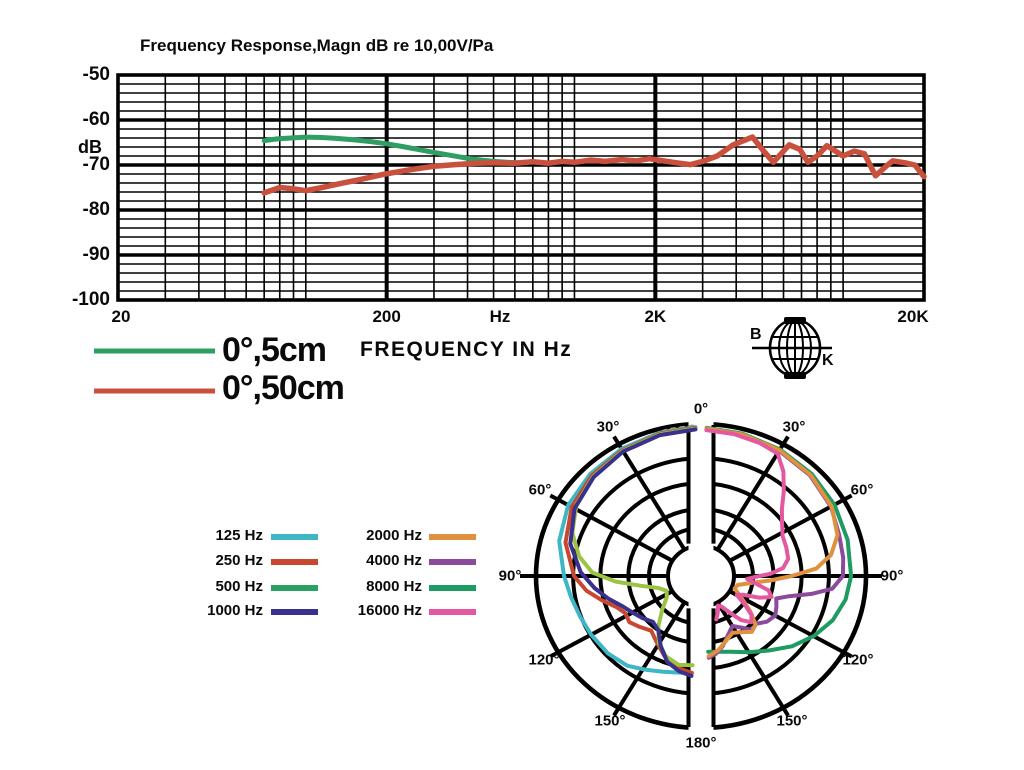 The width and height of the screenshot is (1024, 770). I want to click on fr-y-tick: -50, so click(96, 74).